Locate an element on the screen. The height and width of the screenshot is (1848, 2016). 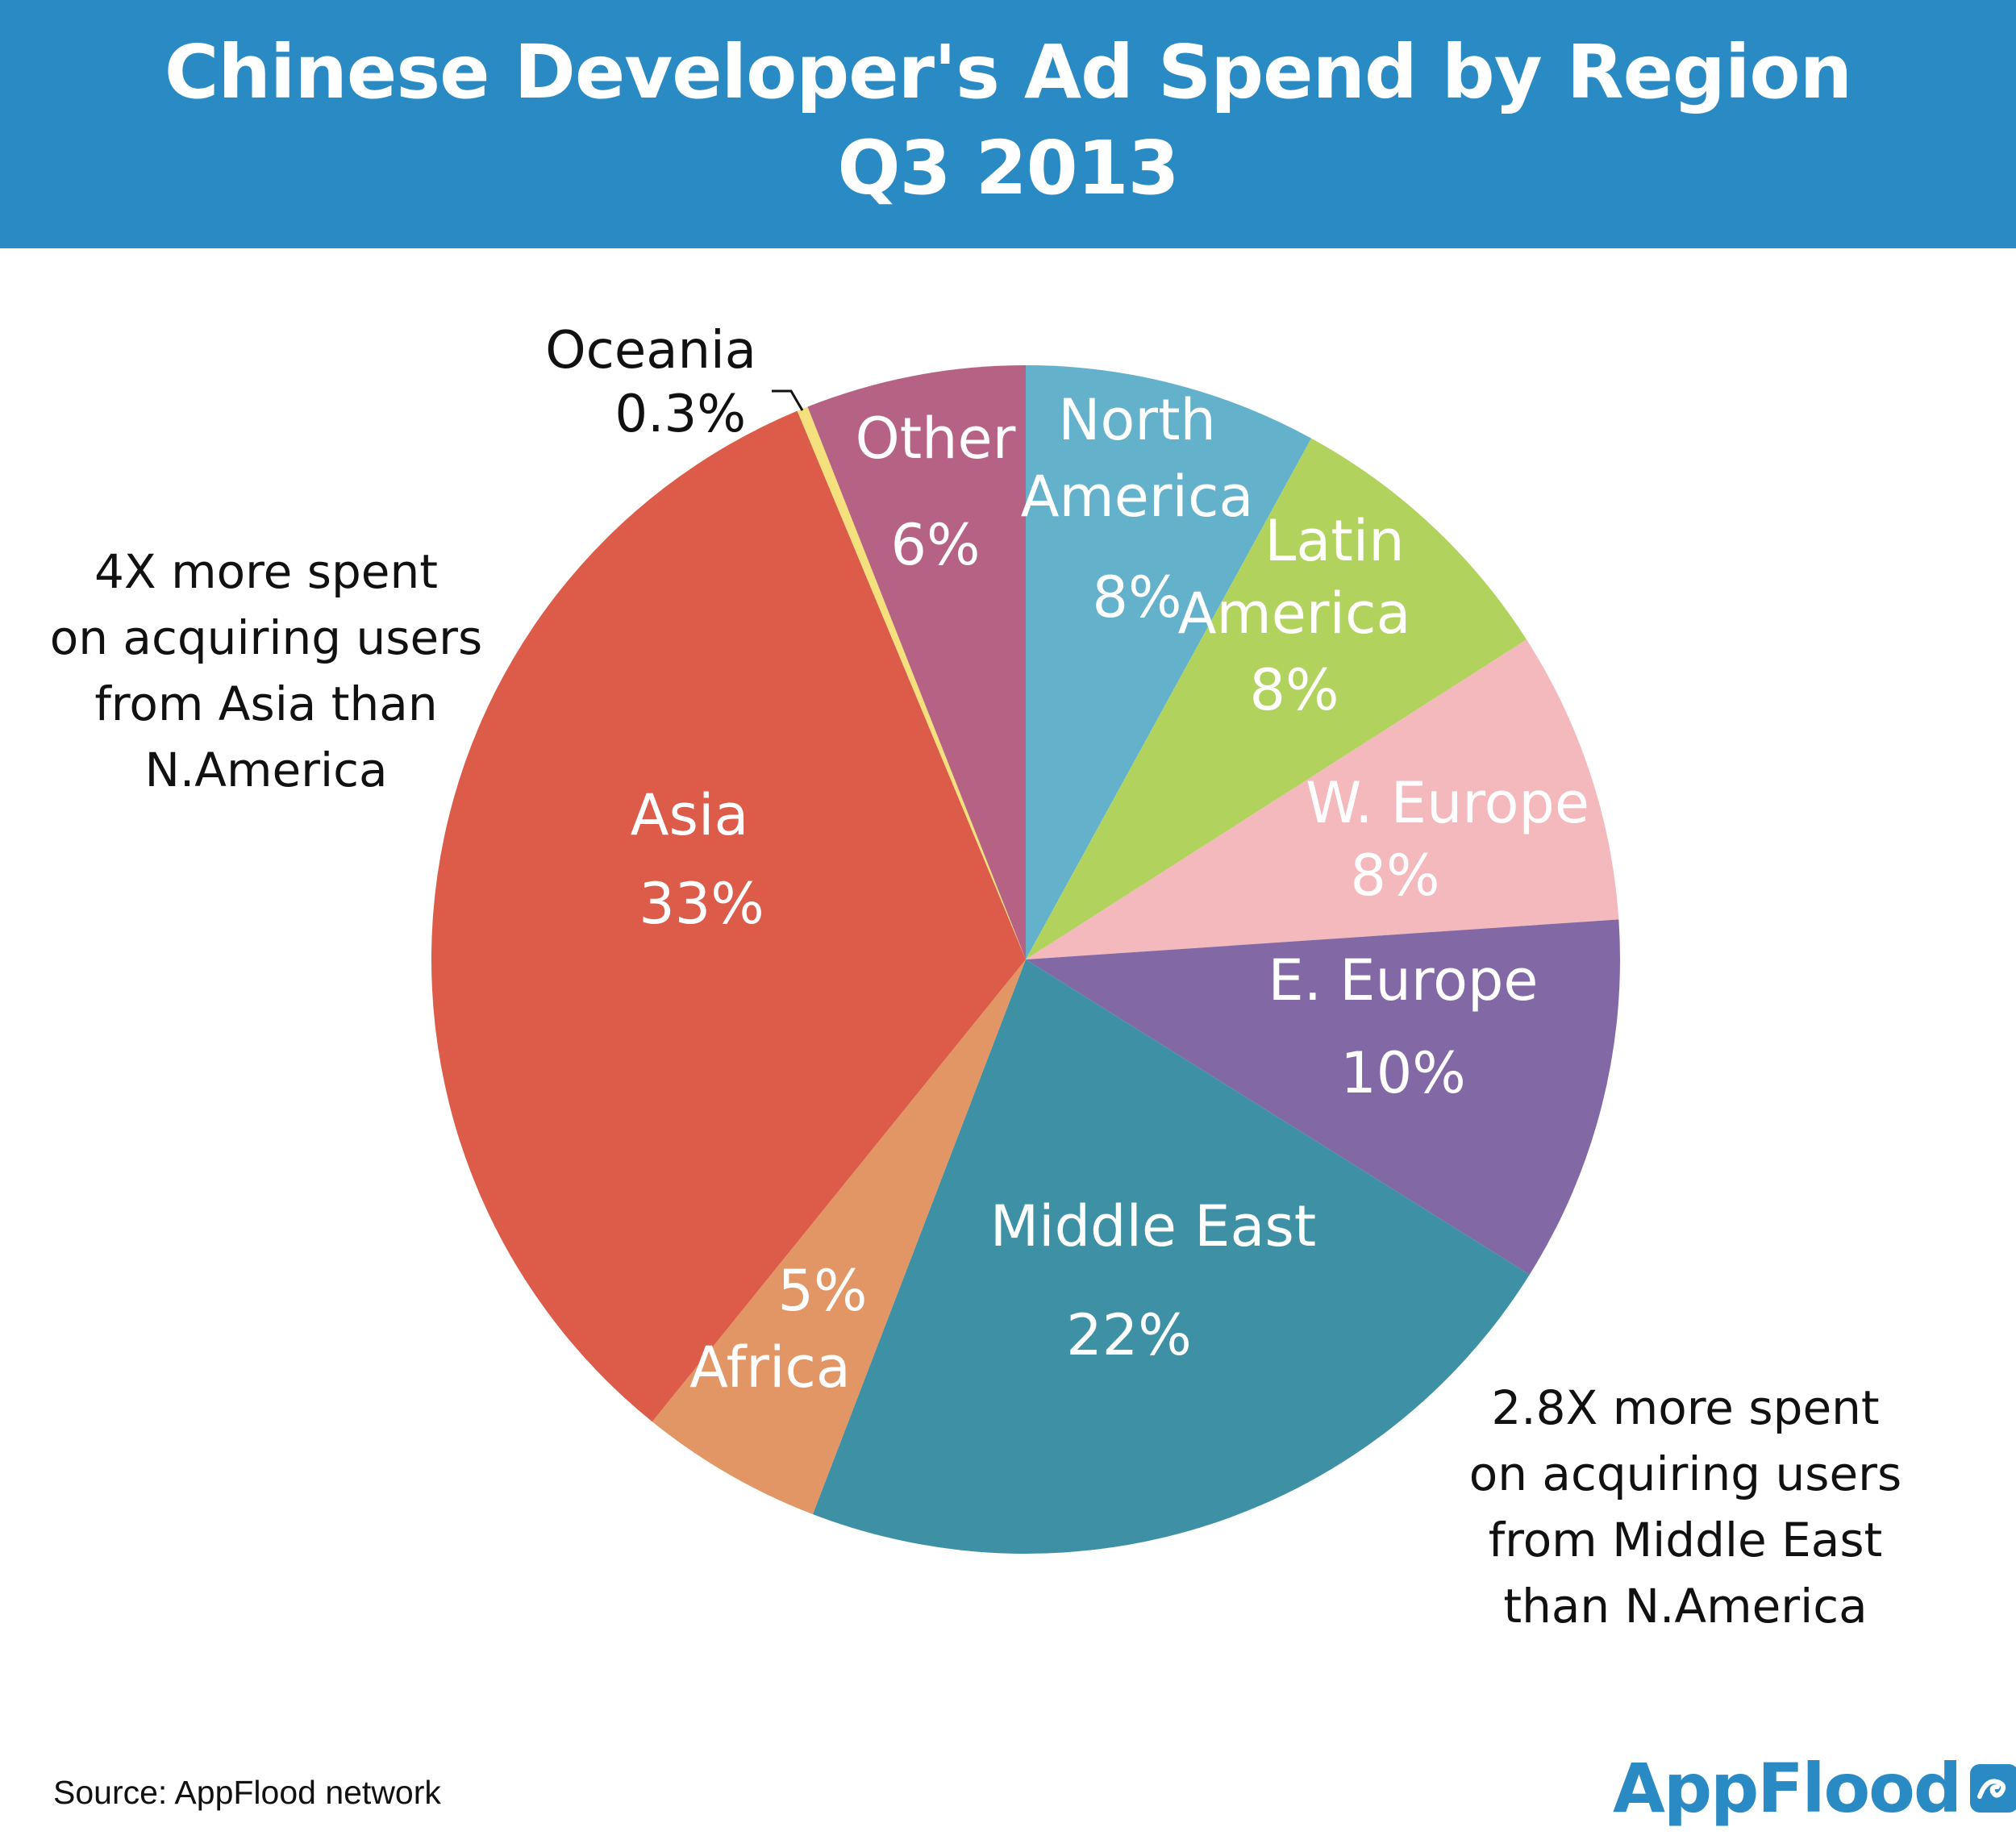
annotation-asia-line: N.America is located at coordinates (266, 770).